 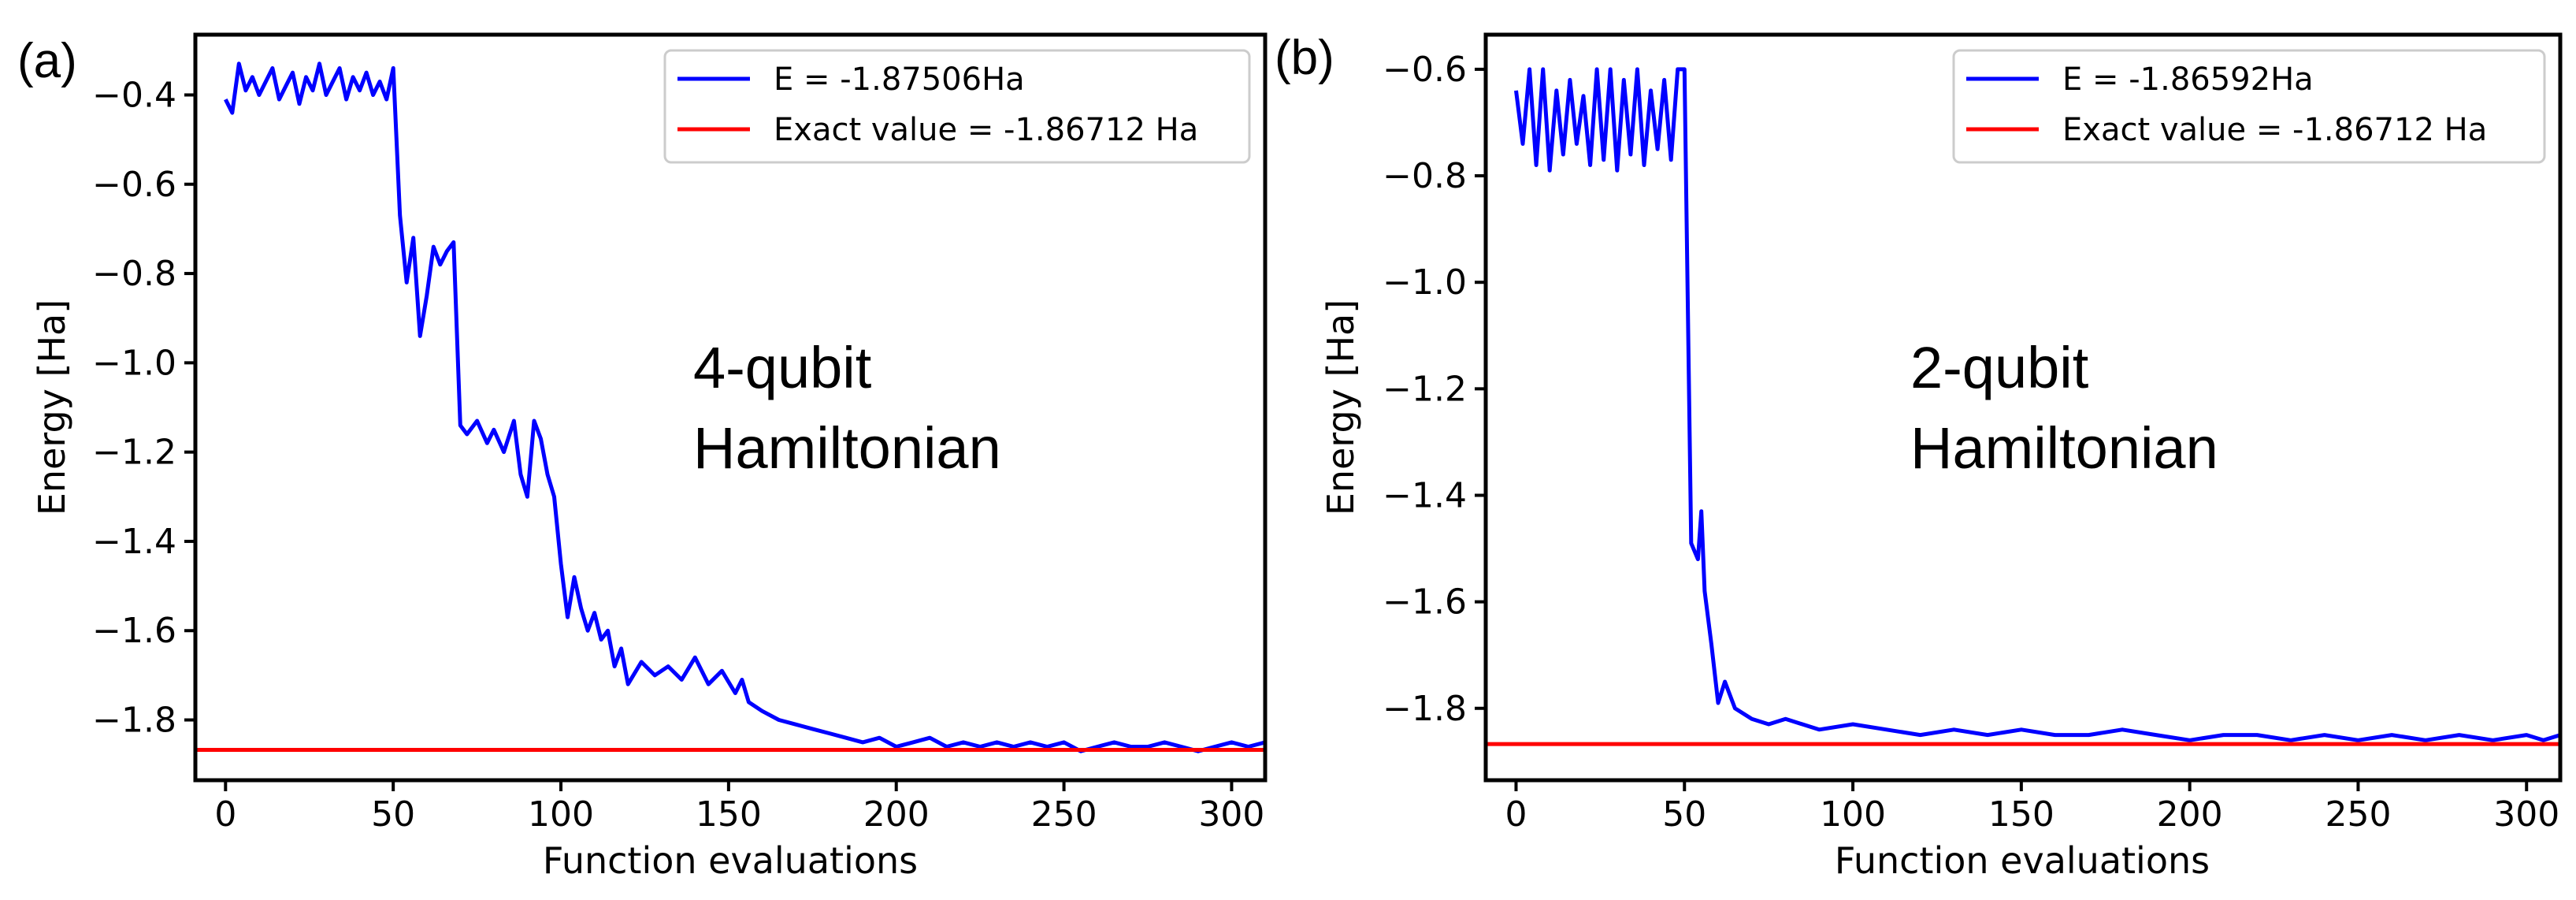 I want to click on panel-a-x-tick-label: 0, so click(x=225, y=814).